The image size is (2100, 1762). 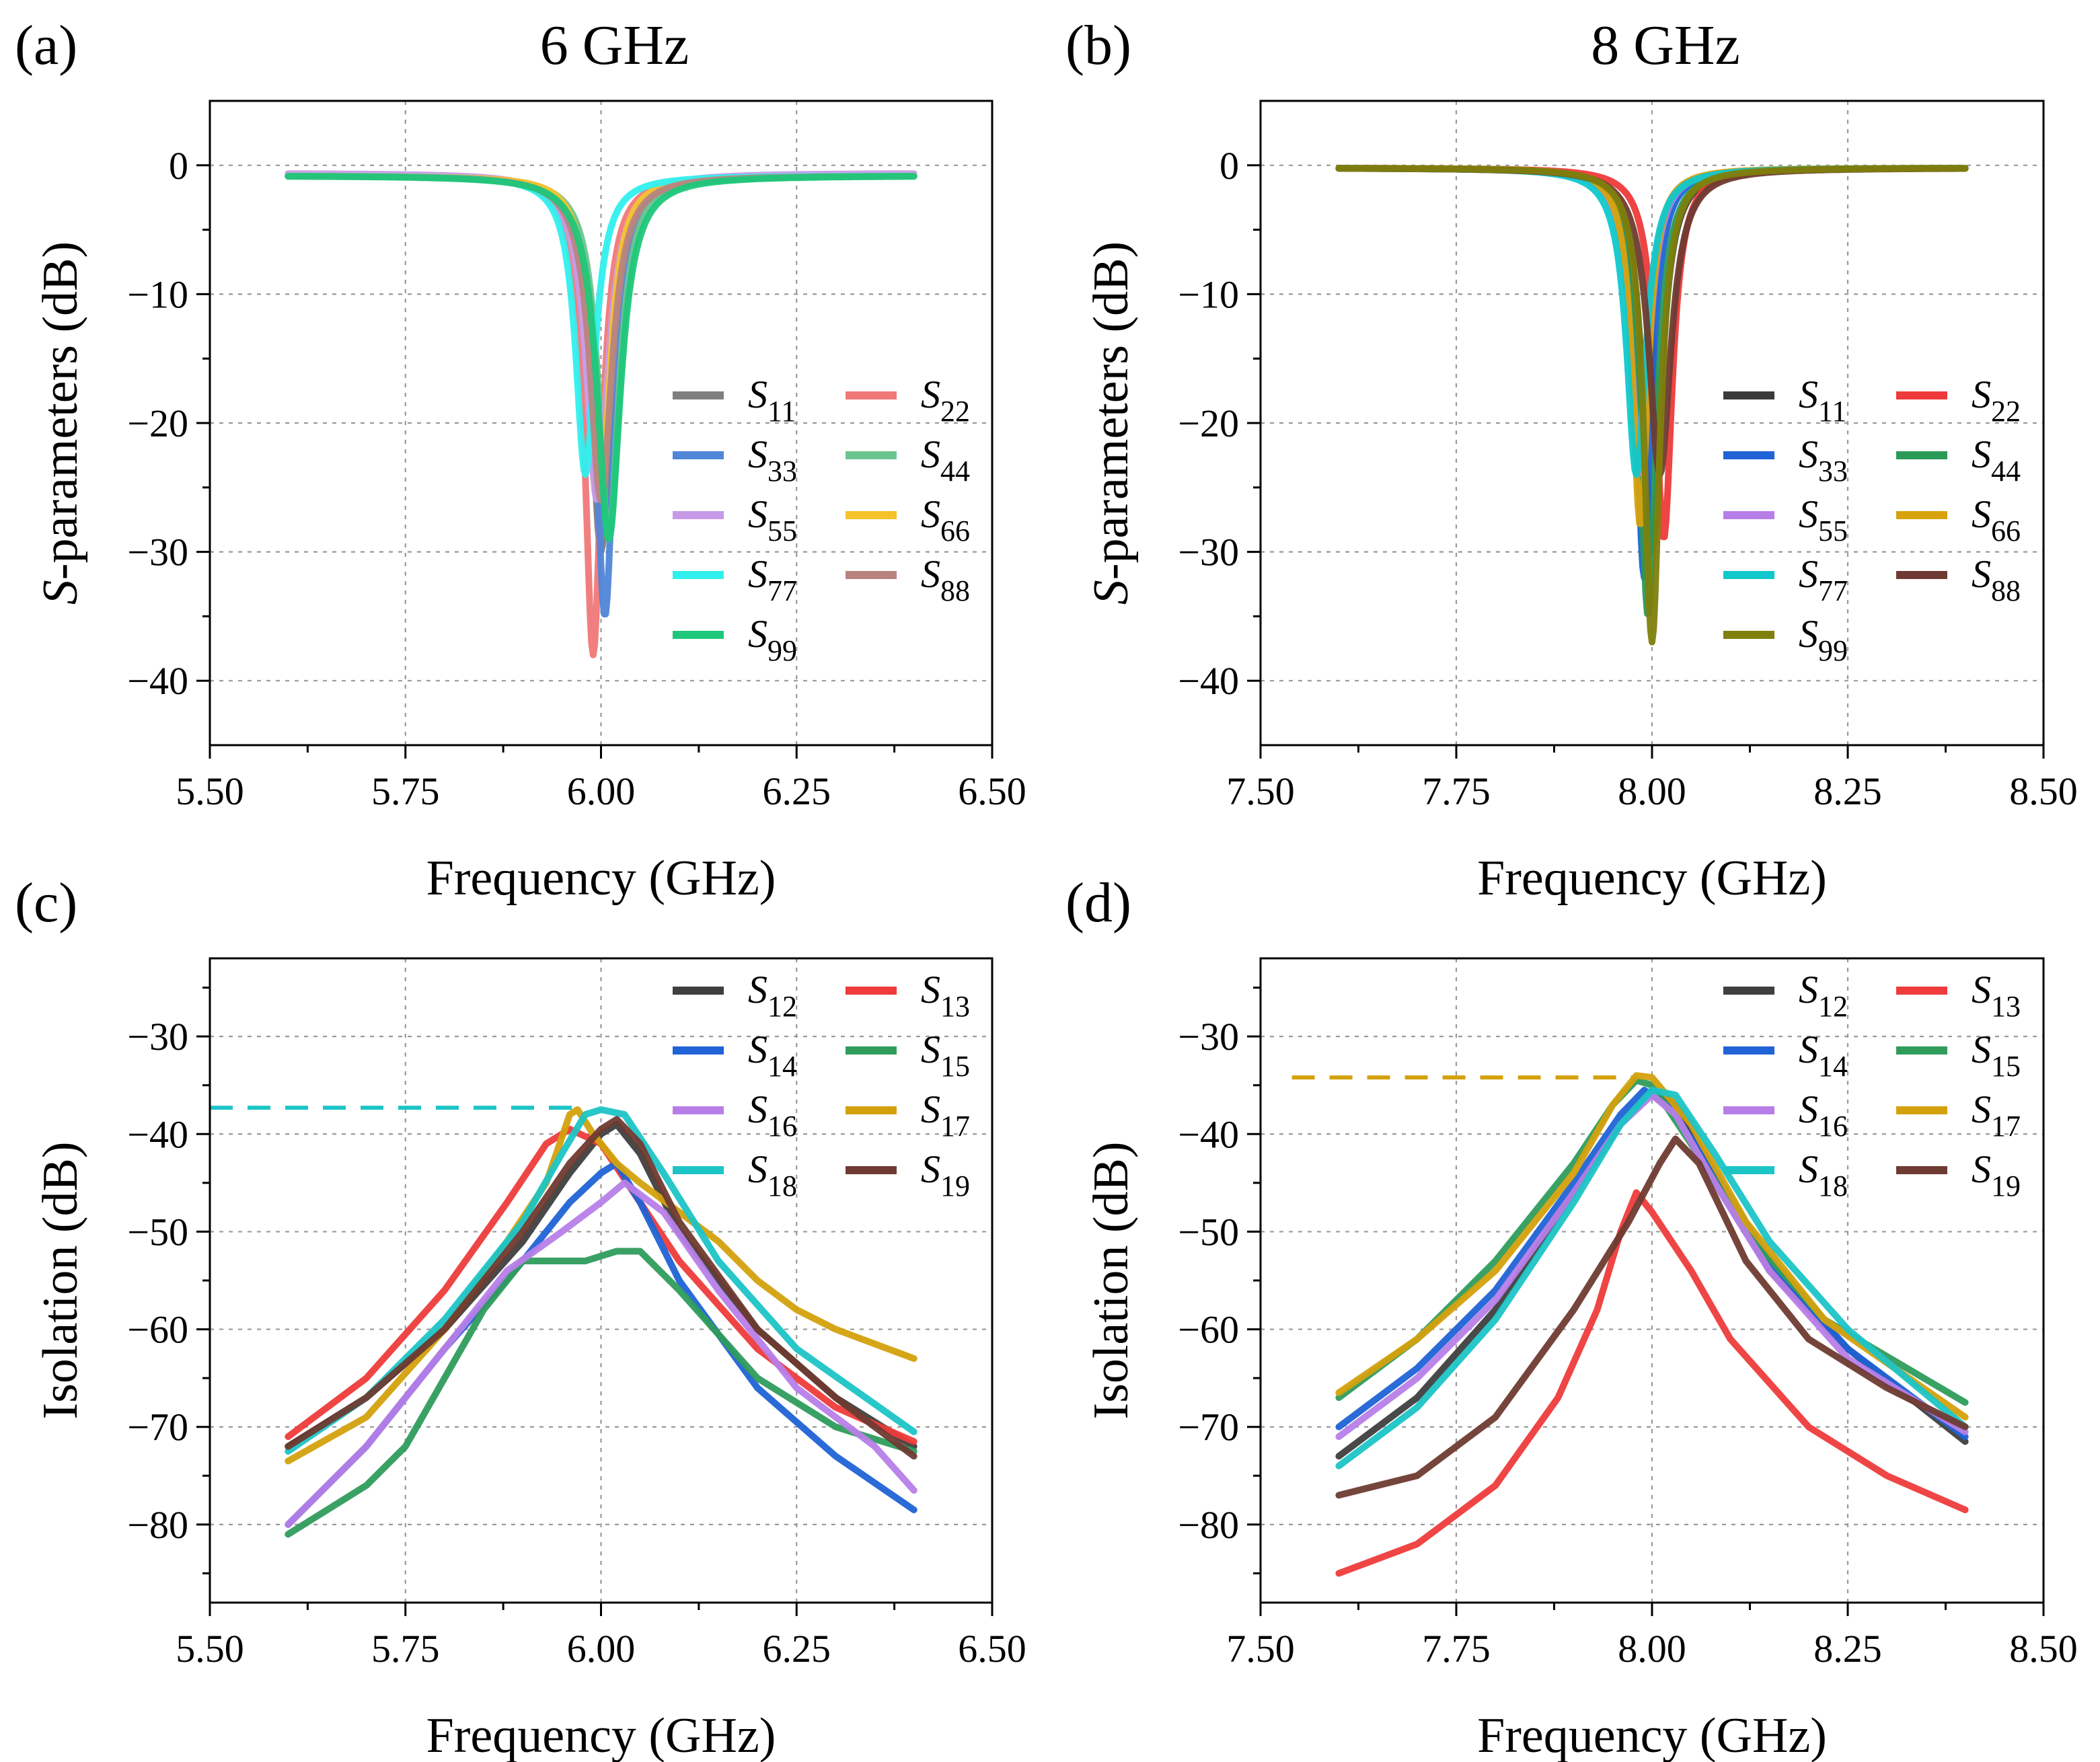 What do you see at coordinates (1652, 1649) in the screenshot?
I see `x-tick-label: 8.00` at bounding box center [1652, 1649].